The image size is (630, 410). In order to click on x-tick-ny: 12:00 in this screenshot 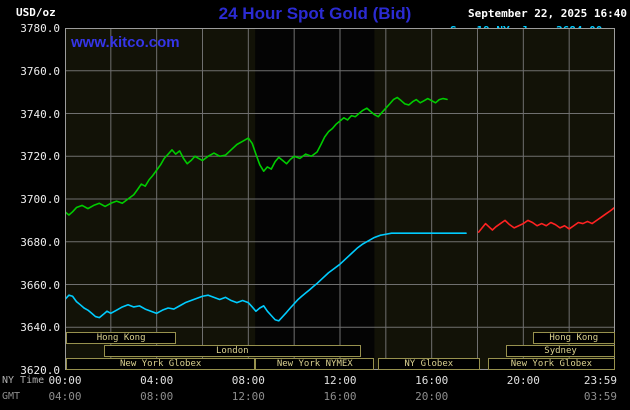, I will do `click(340, 380)`.